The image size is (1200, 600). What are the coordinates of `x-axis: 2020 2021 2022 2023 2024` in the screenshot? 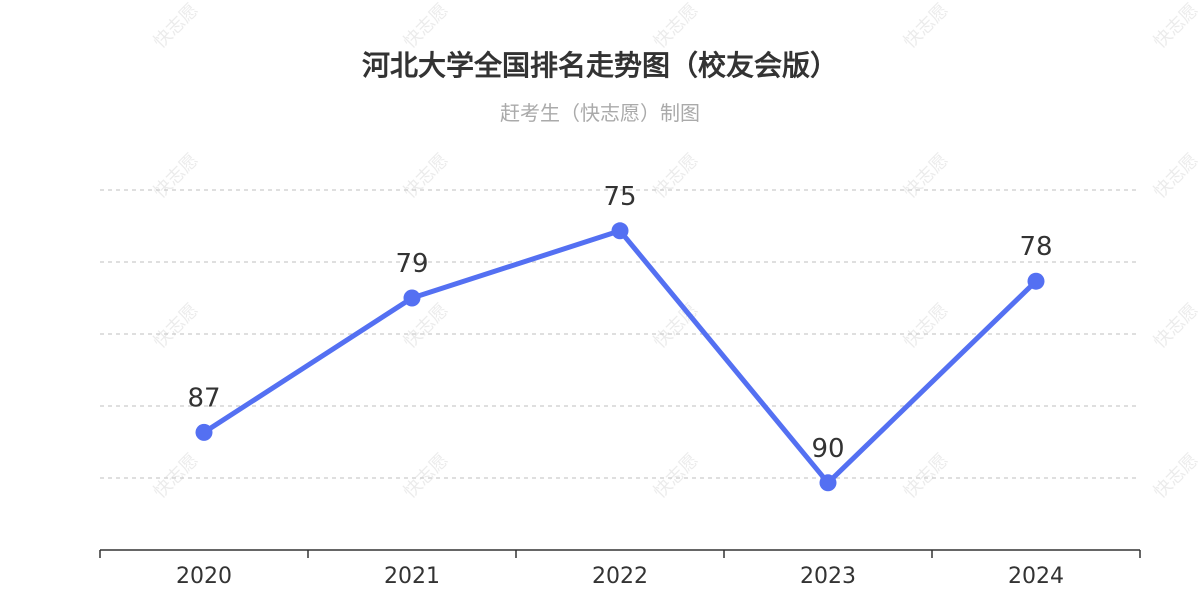 It's located at (620, 569).